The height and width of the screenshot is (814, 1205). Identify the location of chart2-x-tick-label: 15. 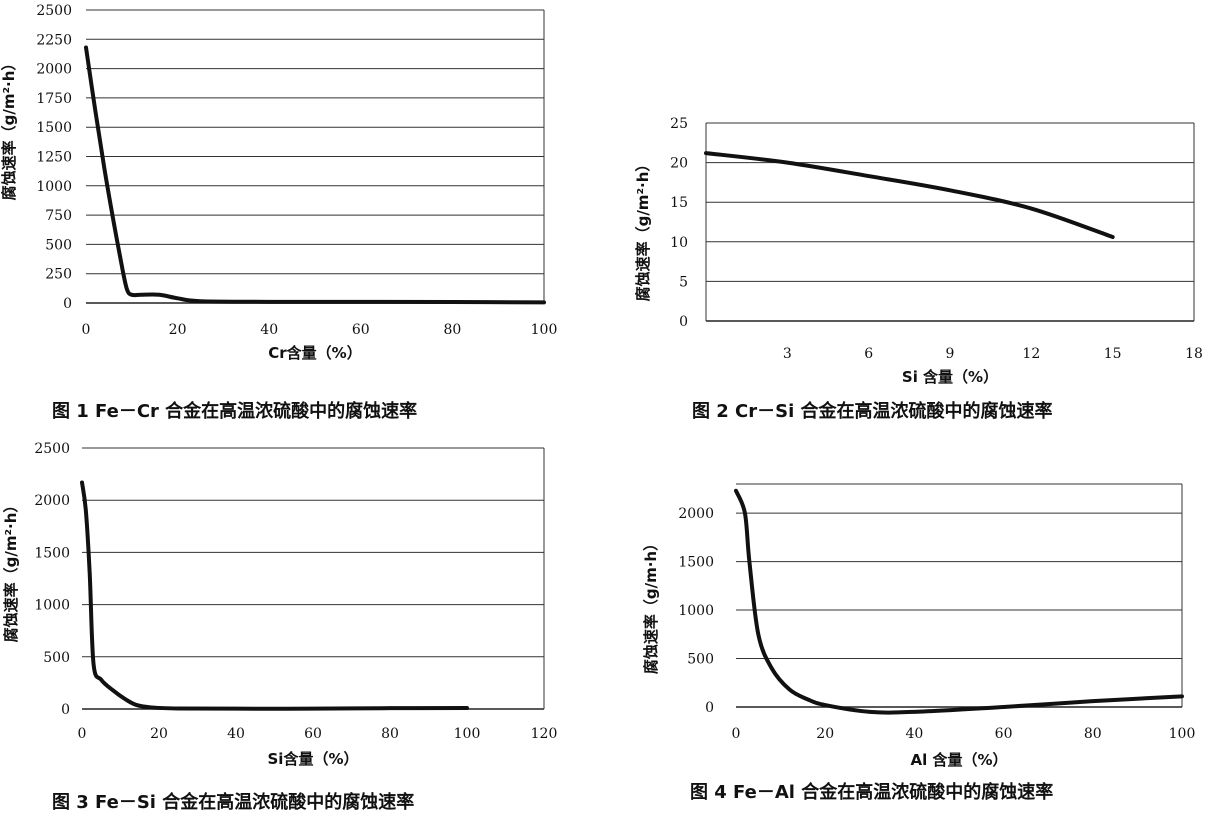
(1113, 354).